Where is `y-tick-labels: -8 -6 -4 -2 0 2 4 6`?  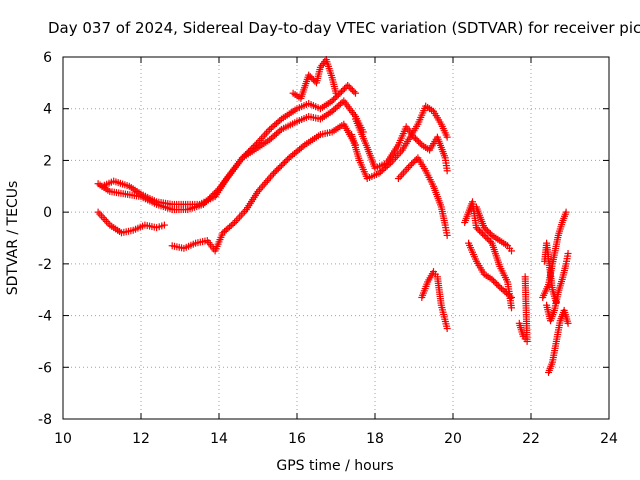 y-tick-labels: -8 -6 -4 -2 0 2 4 6 is located at coordinates (45, 239).